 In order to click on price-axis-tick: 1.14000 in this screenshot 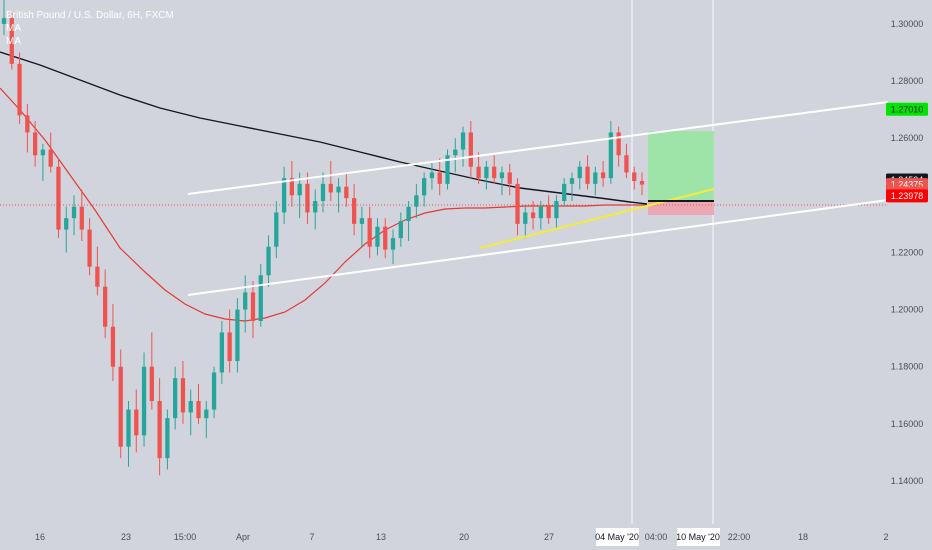, I will do `click(907, 481)`.